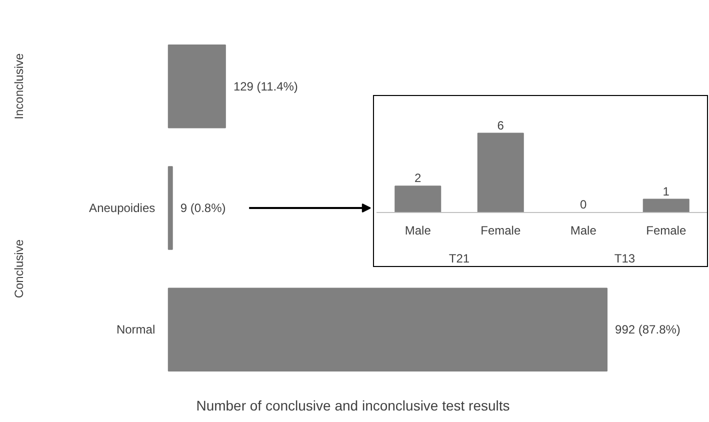  I want to click on text: Inconclusive, so click(19, 86).